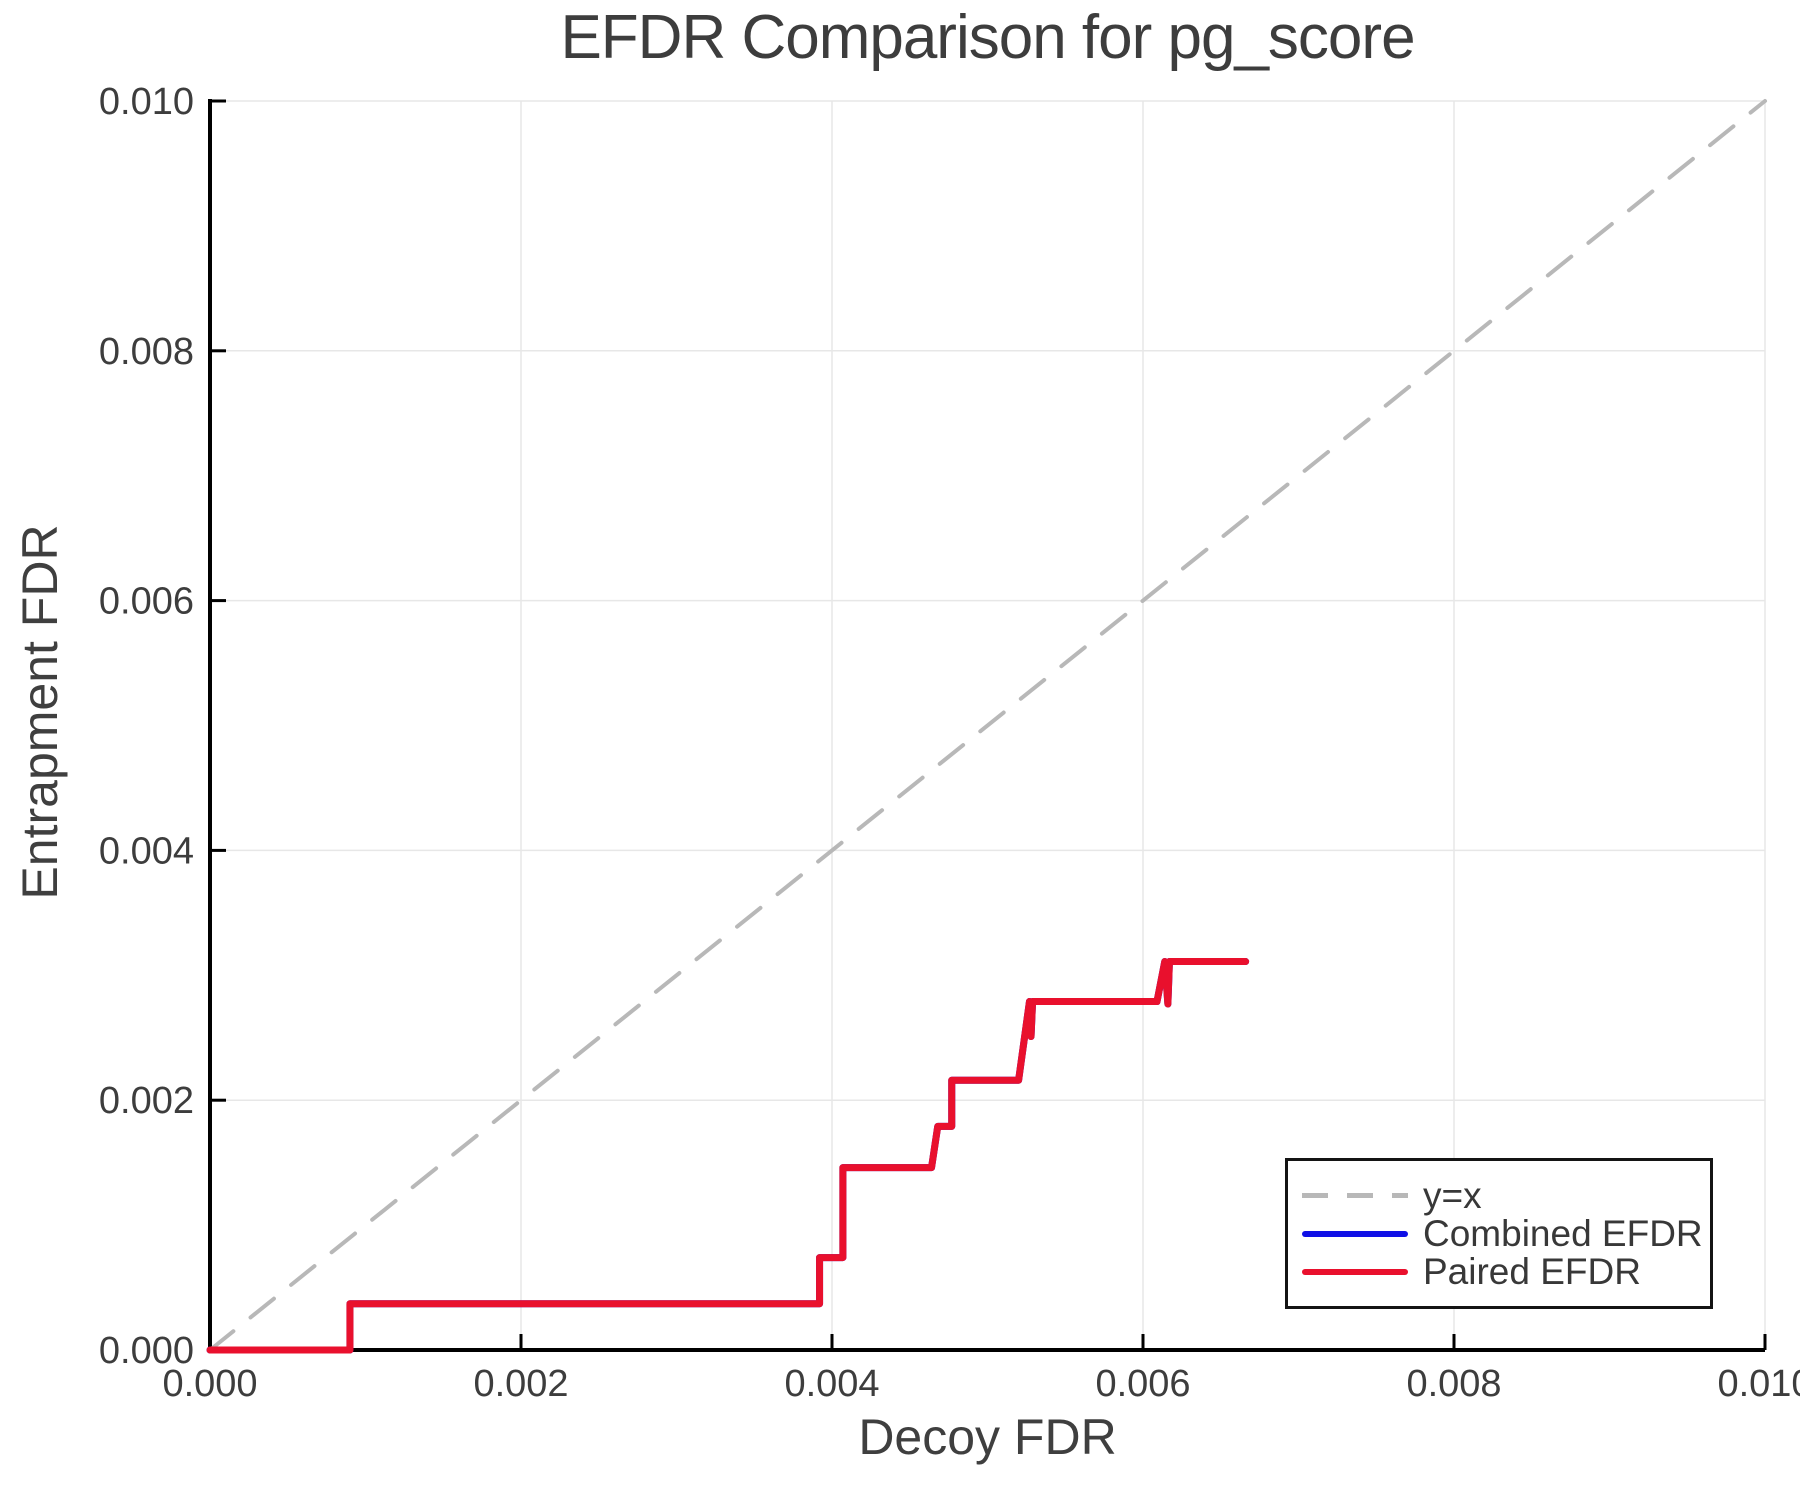 The width and height of the screenshot is (1800, 1500). I want to click on x-tick-label: 0.006, so click(1142, 1384).